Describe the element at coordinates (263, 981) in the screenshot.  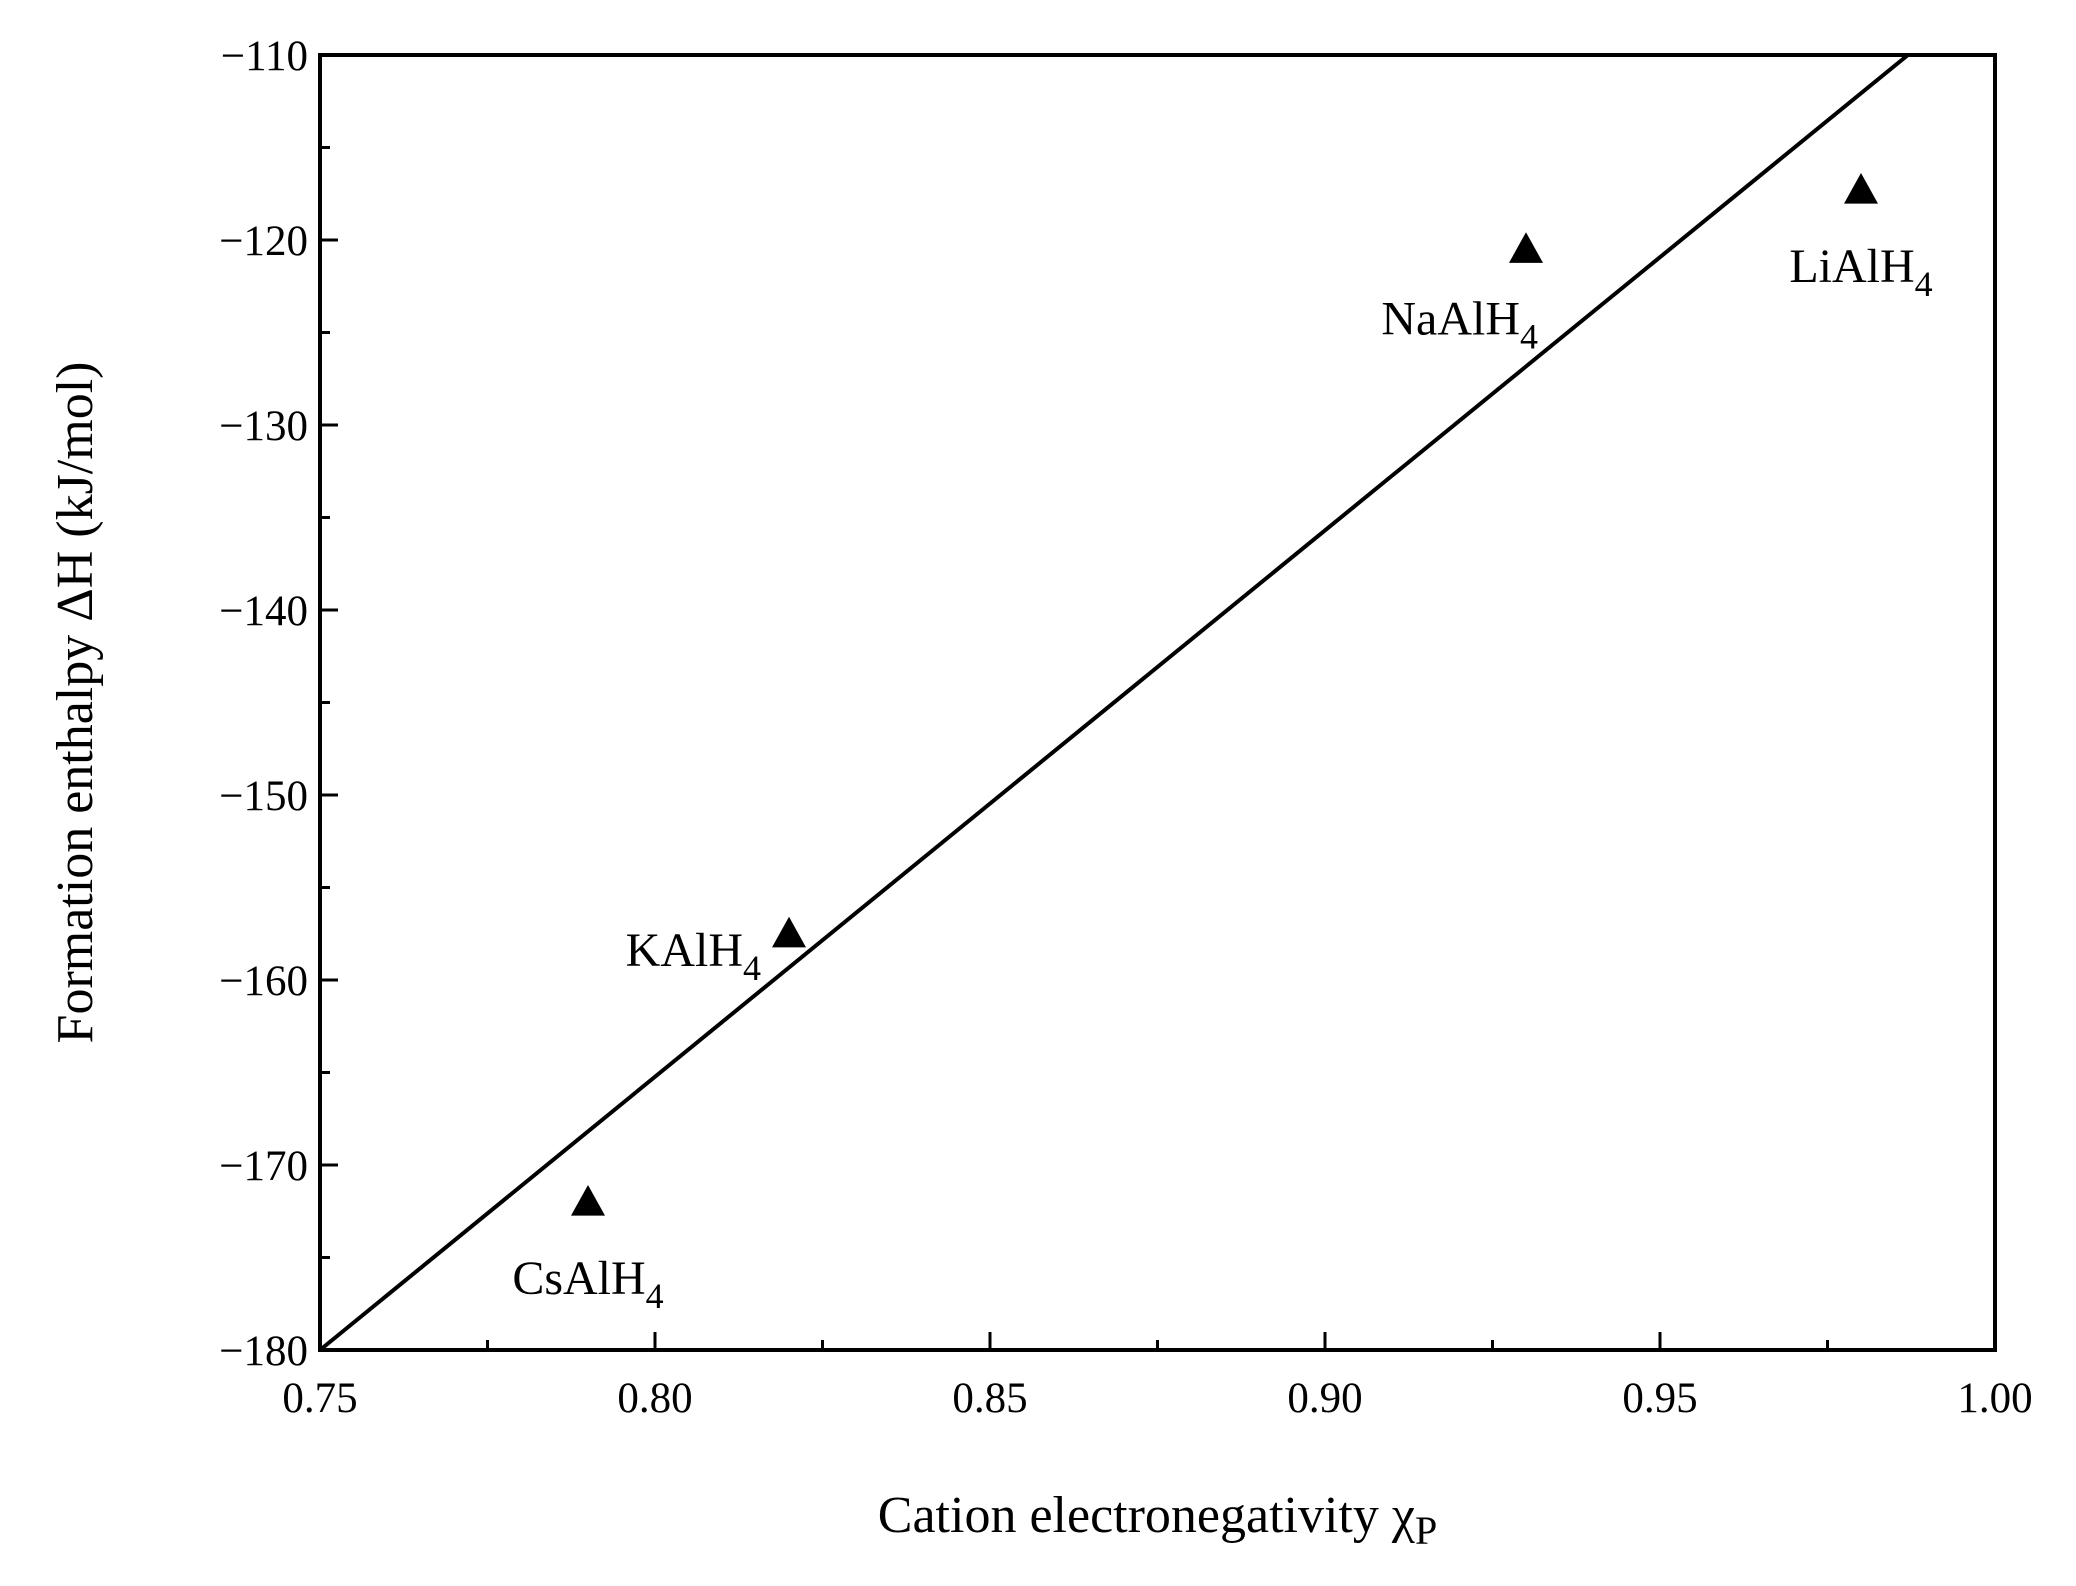
I see `y-tick-label: −160` at that location.